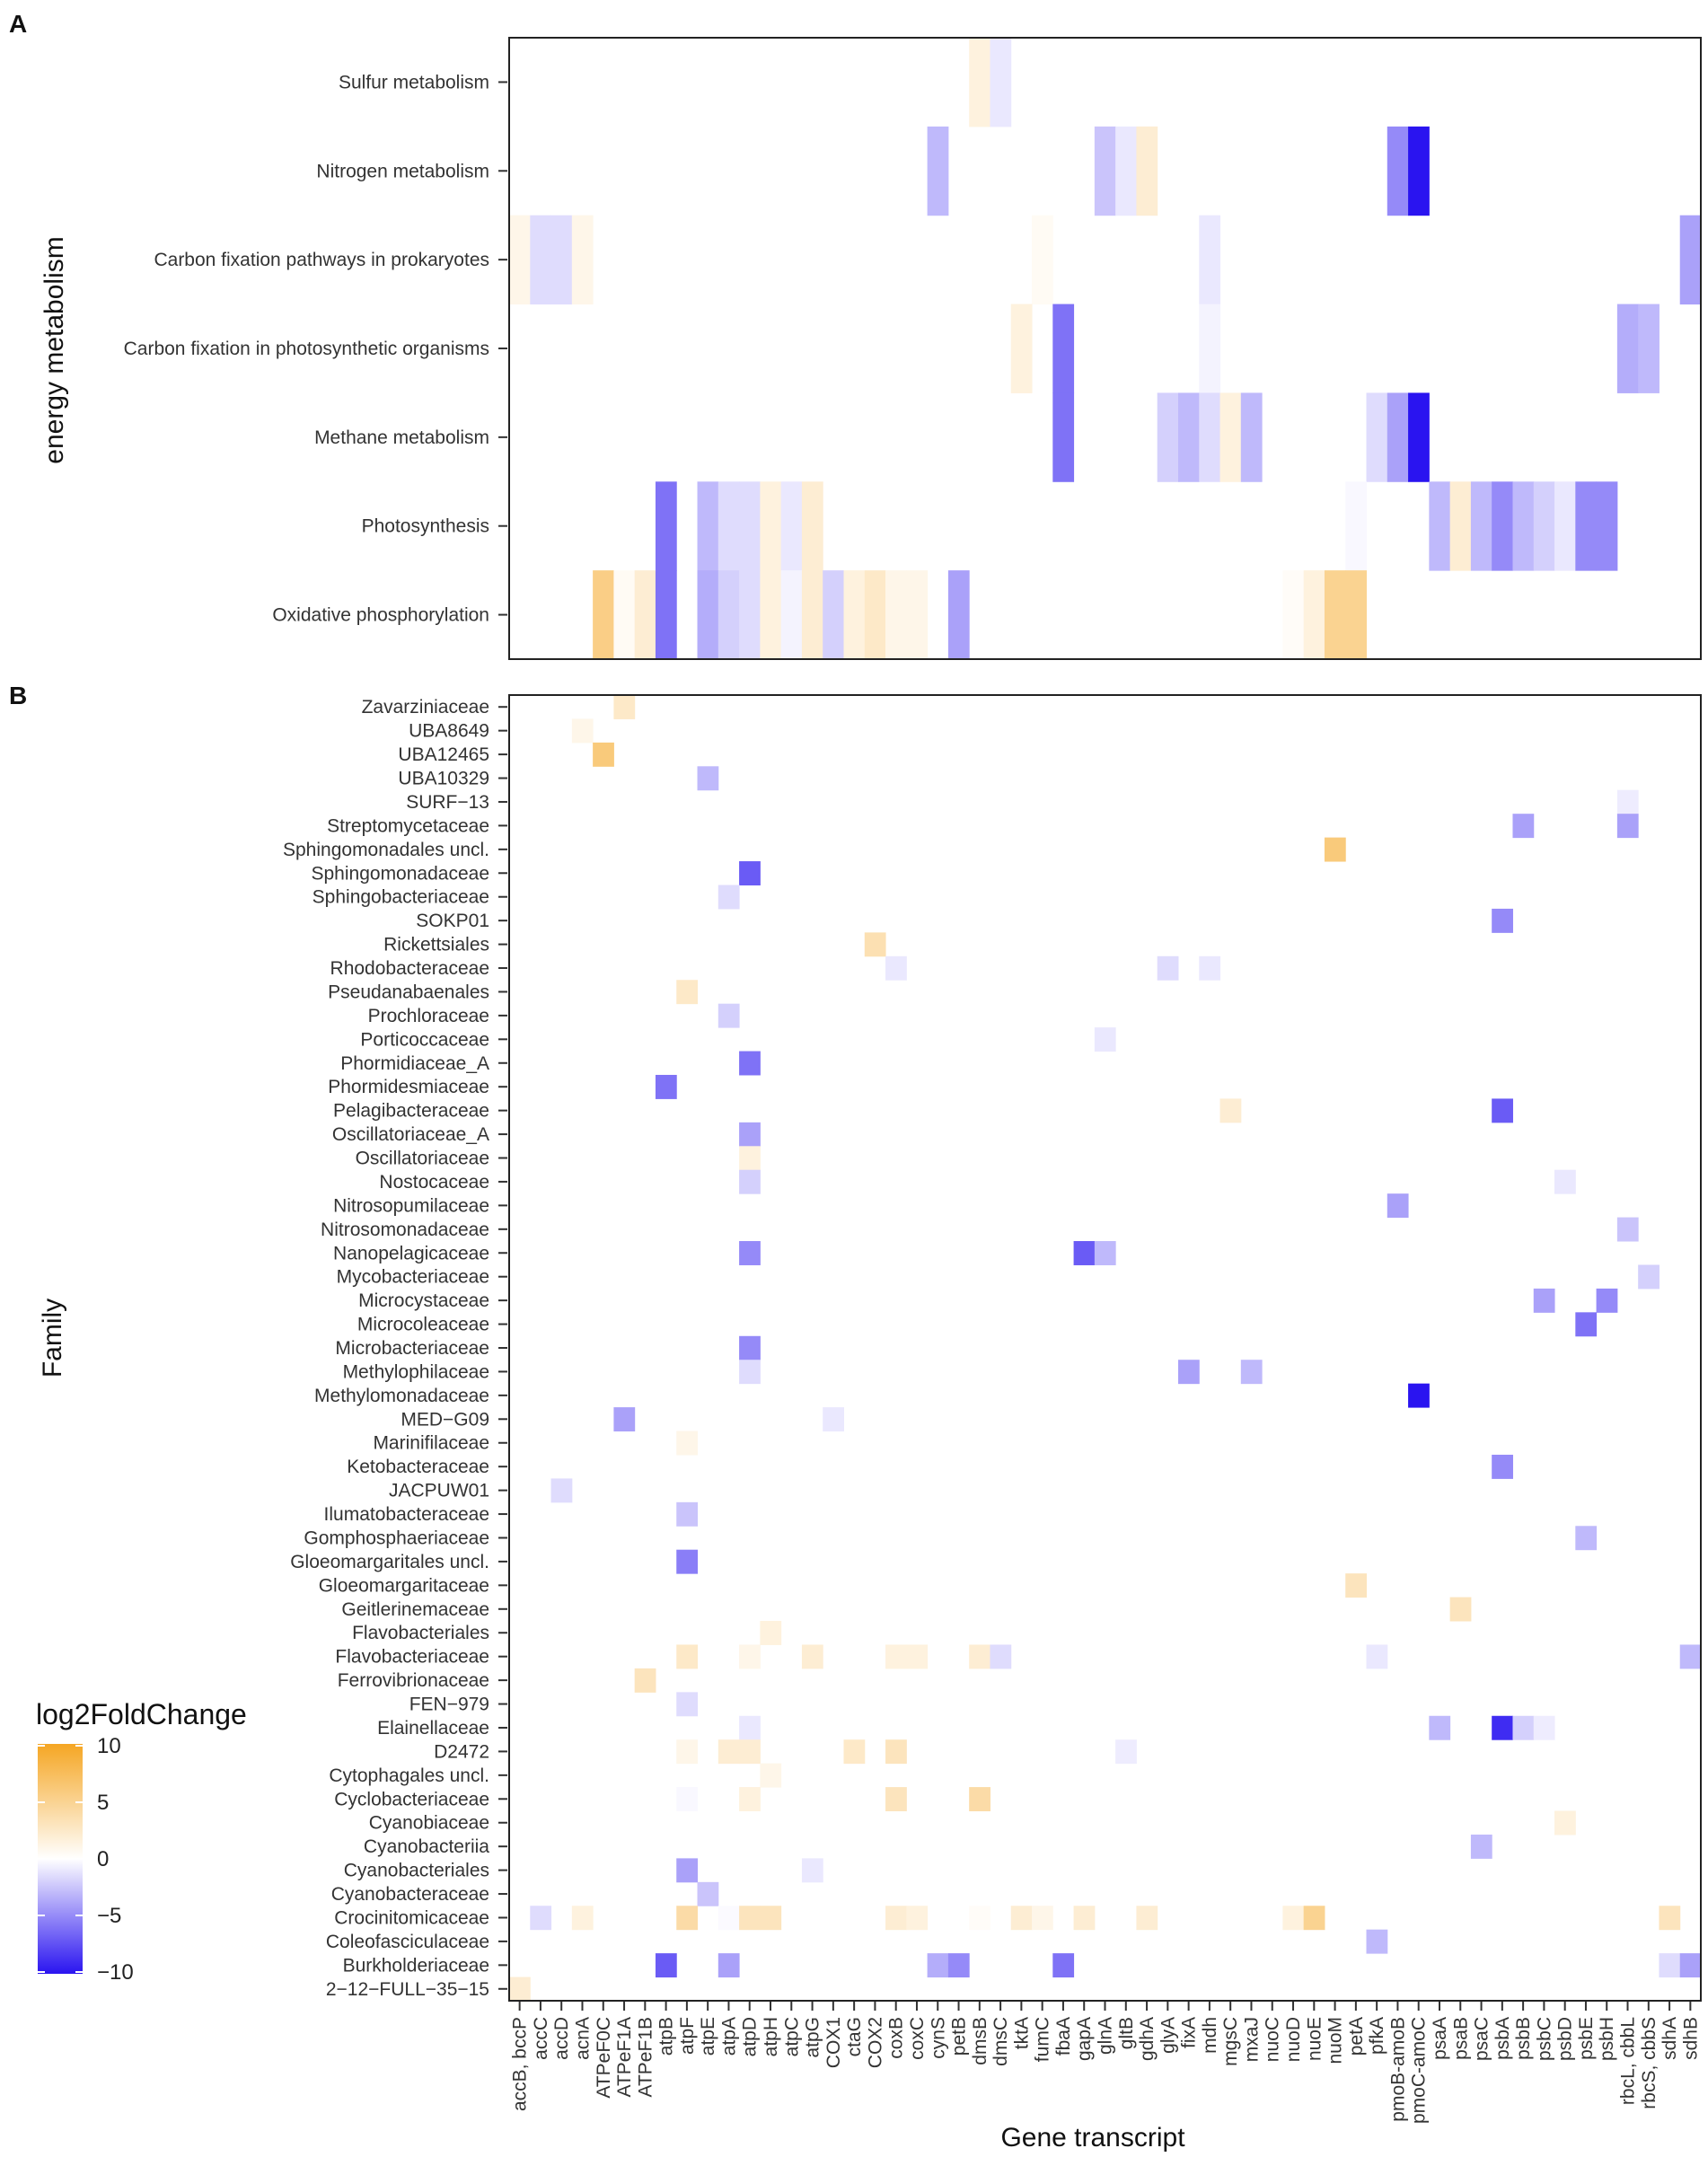 The image size is (1708, 2157). Describe the element at coordinates (408, 1087) in the screenshot. I see `panel-b-y-tick-label: Phormidesmiaceae` at that location.